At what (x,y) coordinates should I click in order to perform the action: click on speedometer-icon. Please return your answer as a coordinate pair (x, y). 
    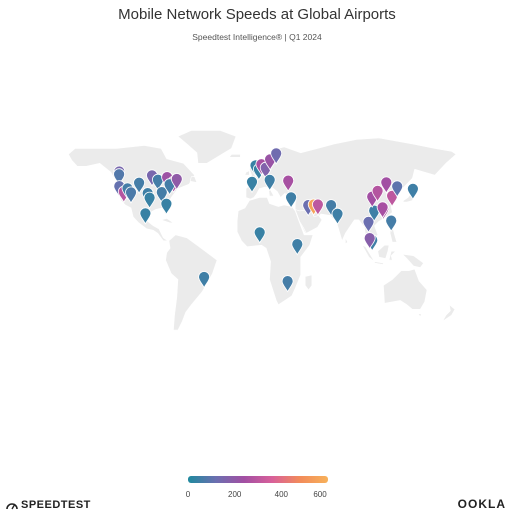
    Looking at the image, I should click on (12, 506).